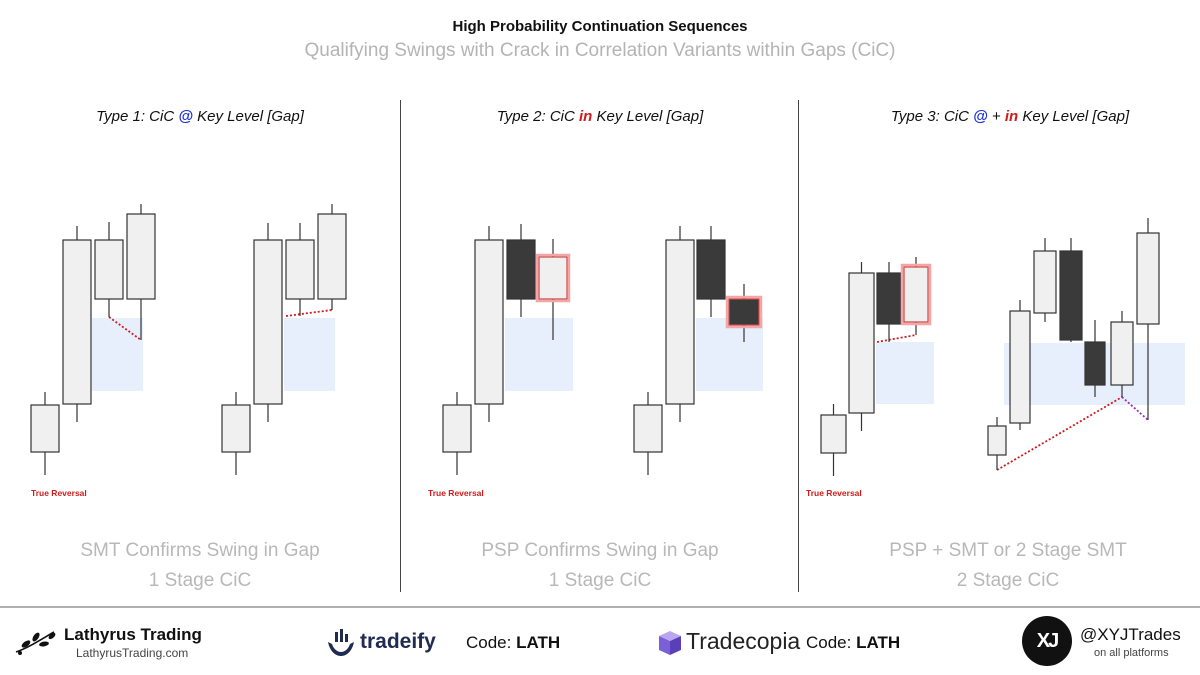 This screenshot has height=675, width=1200. Describe the element at coordinates (648, 116) in the screenshot. I see `panel-2-title-suffix: Key Level [Gap]` at that location.